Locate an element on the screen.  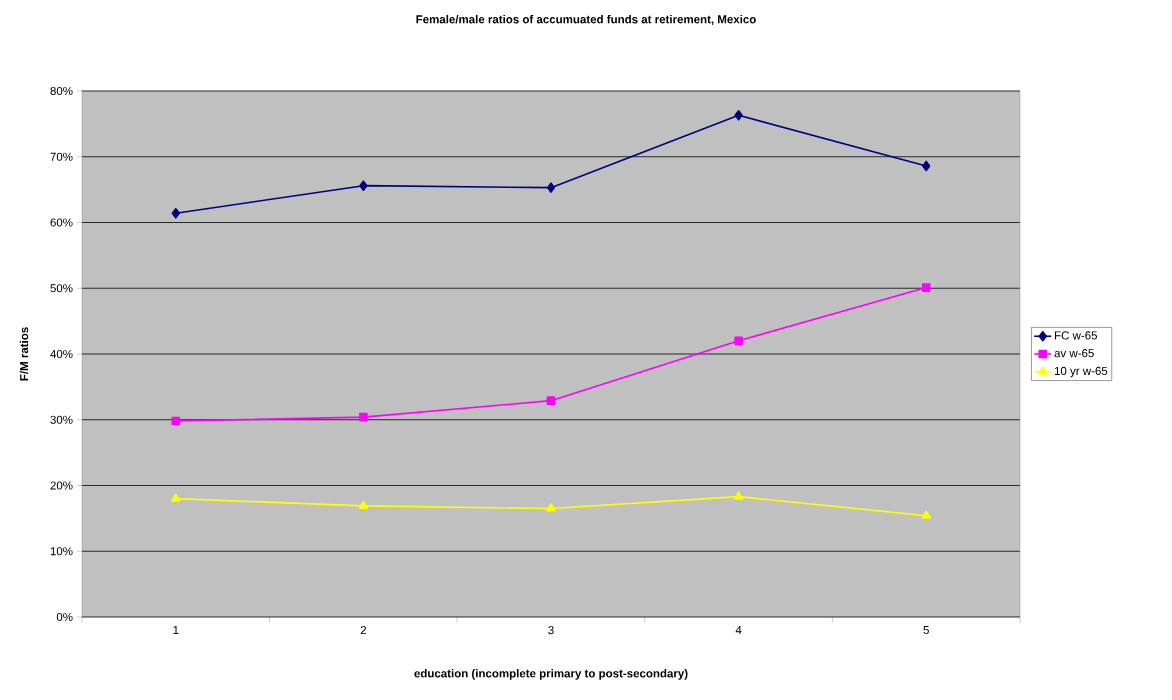
x-axis-title: education (incomplete primary to post-secondary) is located at coordinates (551, 674).